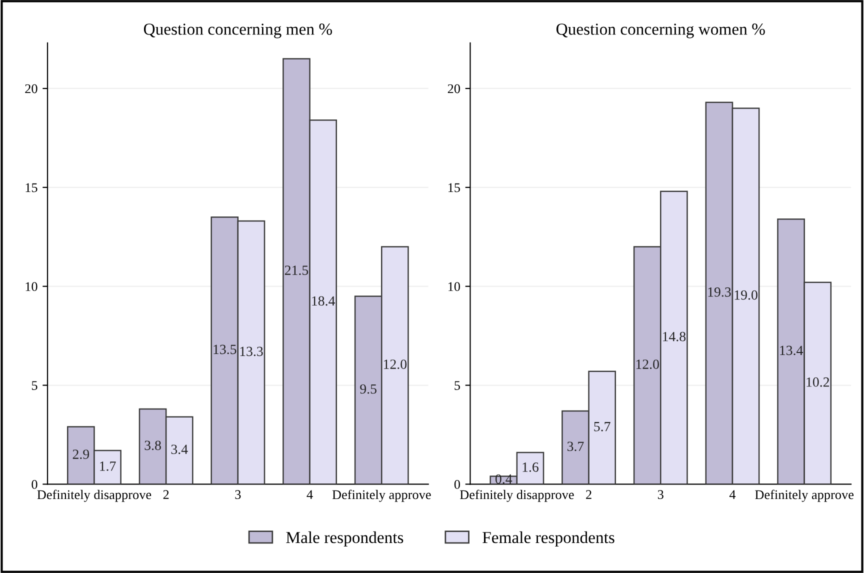 This screenshot has height=573, width=864. I want to click on data-label: 0.4, so click(503, 479).